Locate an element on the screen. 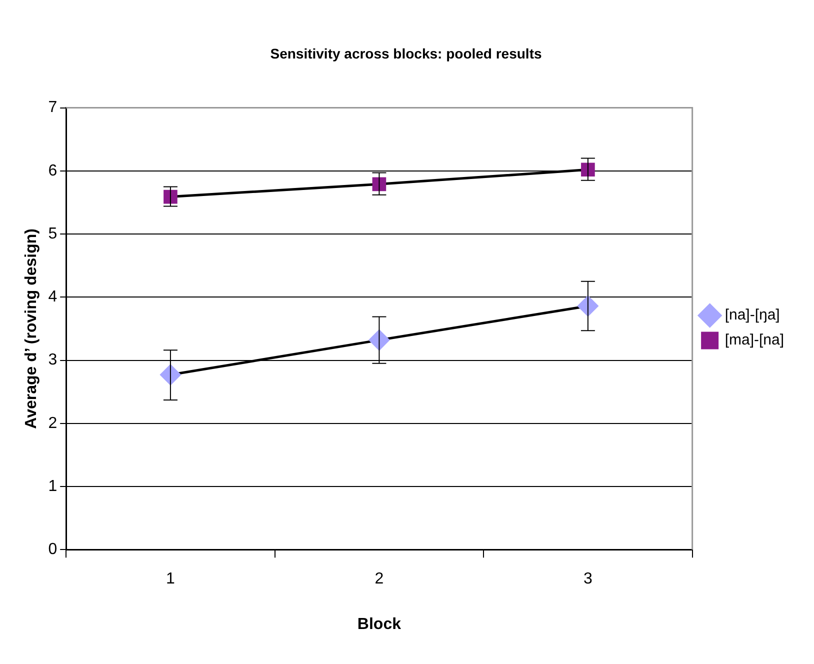 The image size is (814, 664). x-tick-label: 1 is located at coordinates (171, 579).